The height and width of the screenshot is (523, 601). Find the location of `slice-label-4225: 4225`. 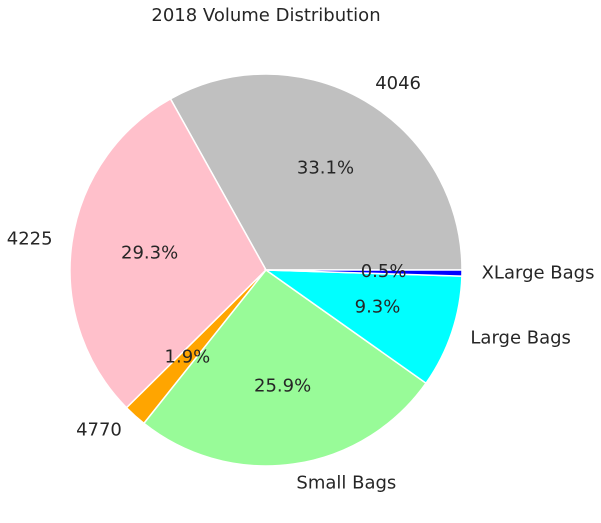

slice-label-4225: 4225 is located at coordinates (30, 239).